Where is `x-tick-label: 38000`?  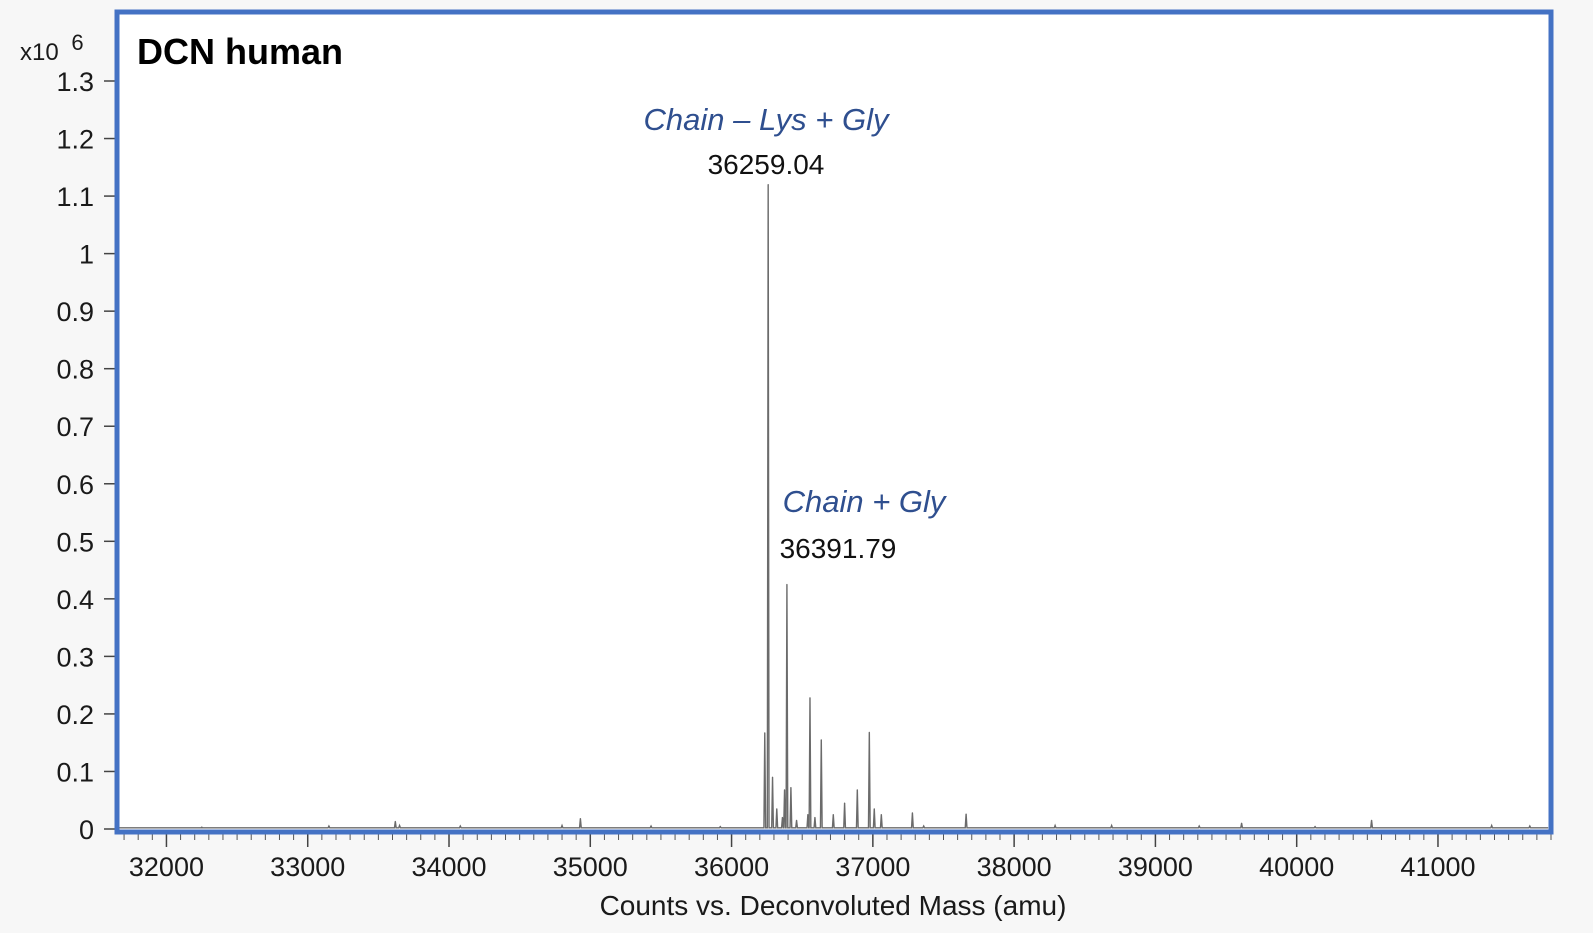
x-tick-label: 38000 is located at coordinates (1014, 867).